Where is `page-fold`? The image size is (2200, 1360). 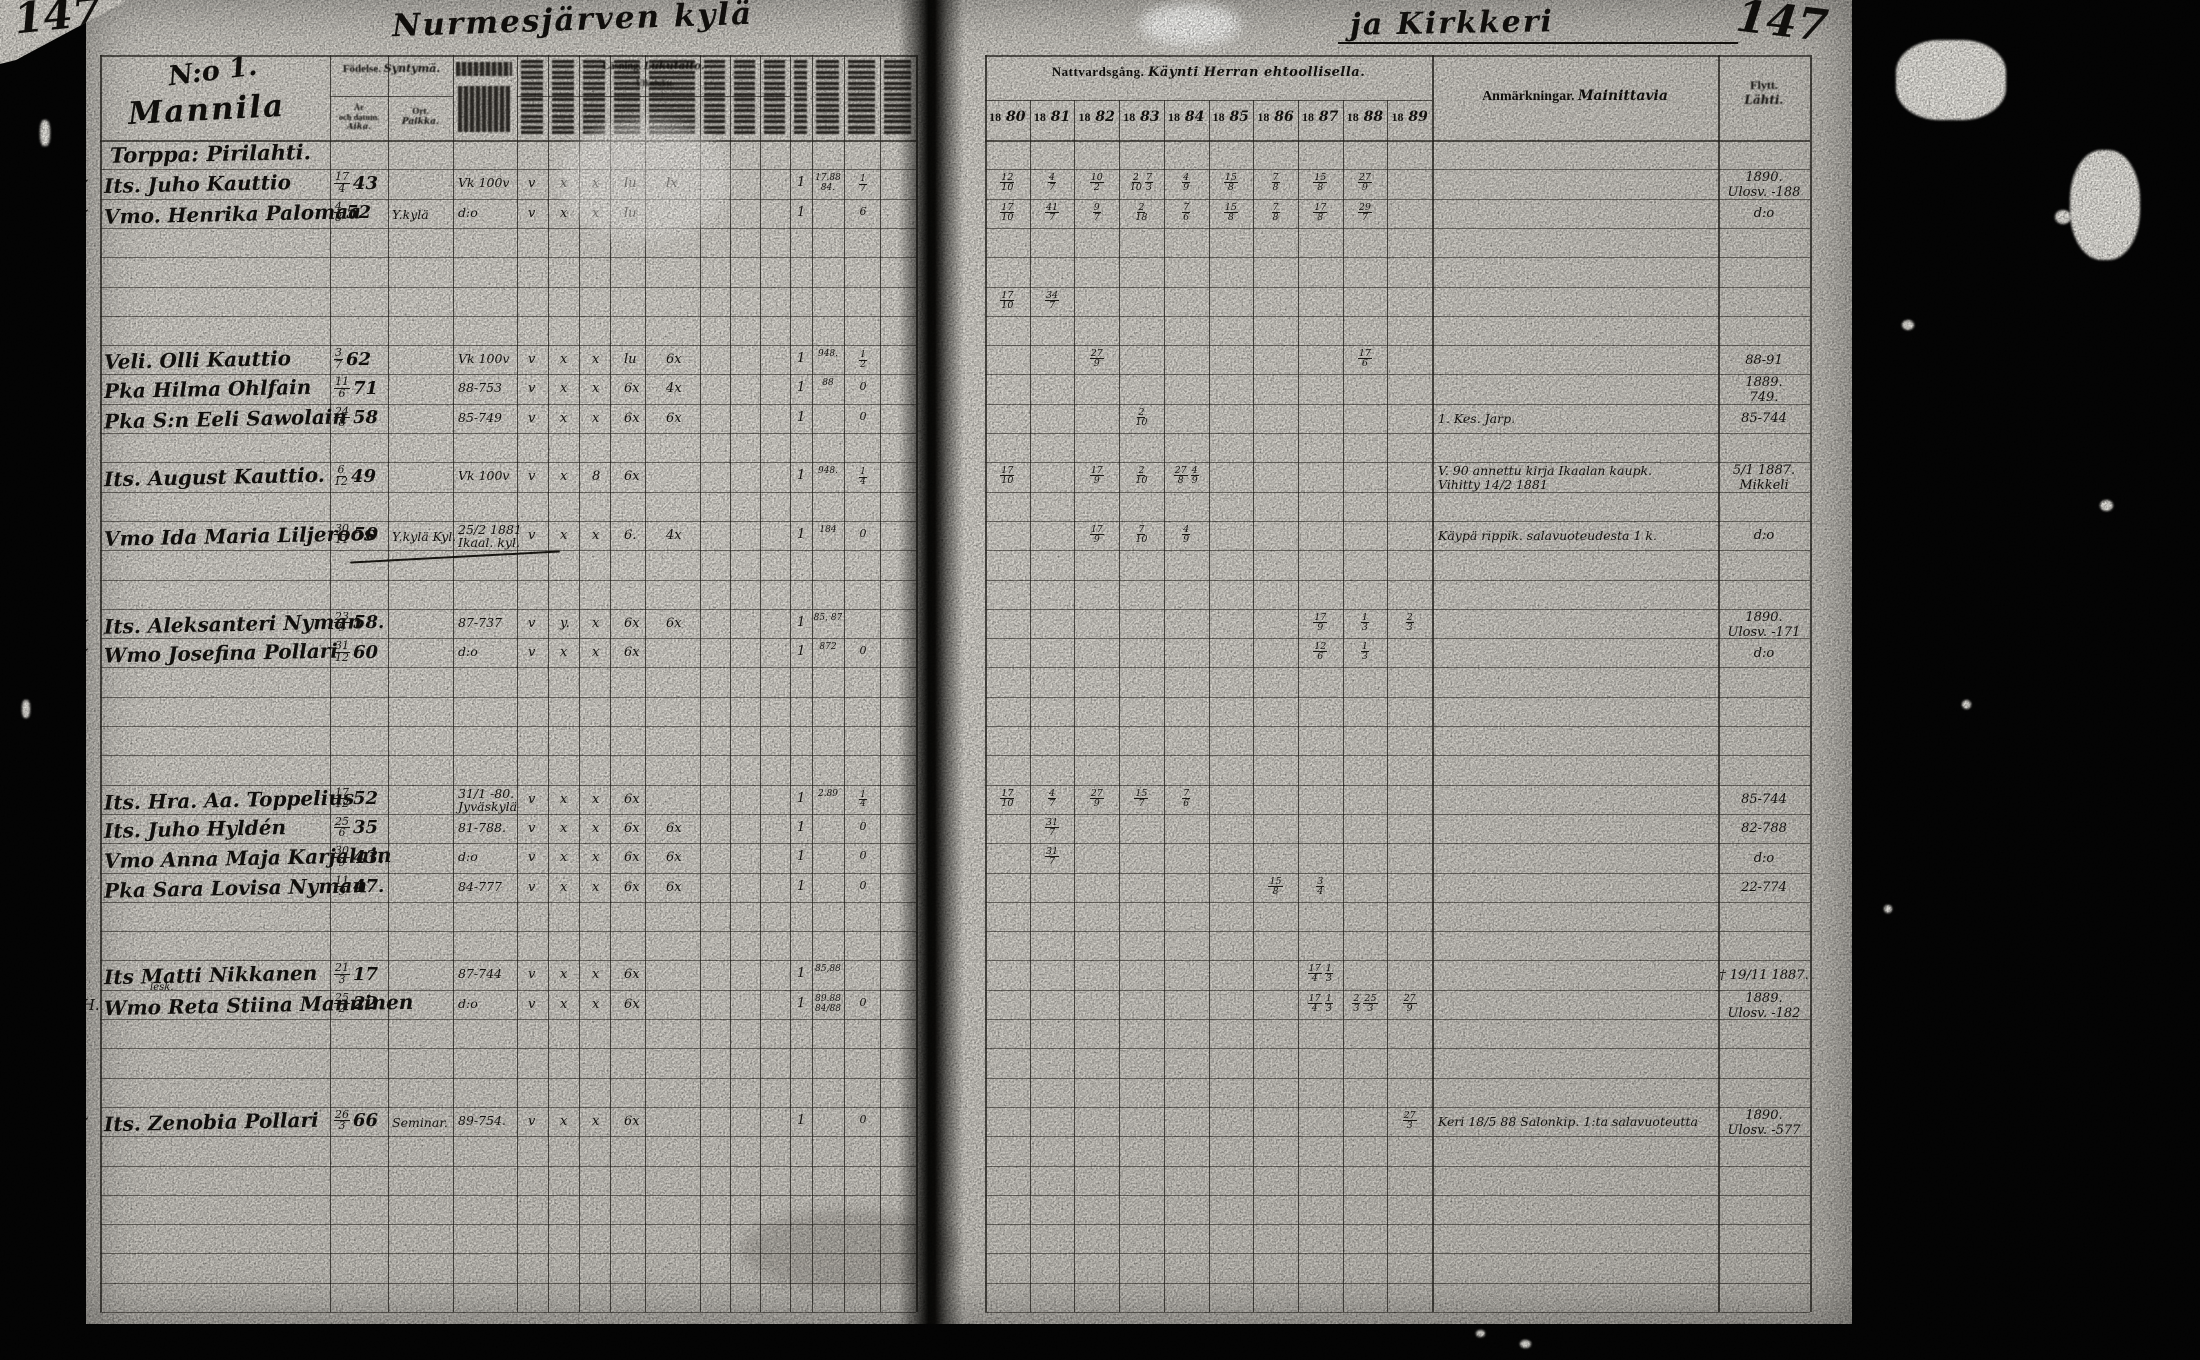
page-fold is located at coordinates (931, 662).